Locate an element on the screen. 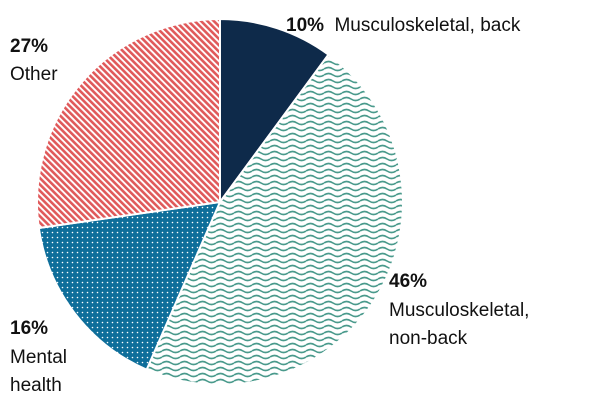 The height and width of the screenshot is (393, 606). slice-percent-other: 27% is located at coordinates (29, 46).